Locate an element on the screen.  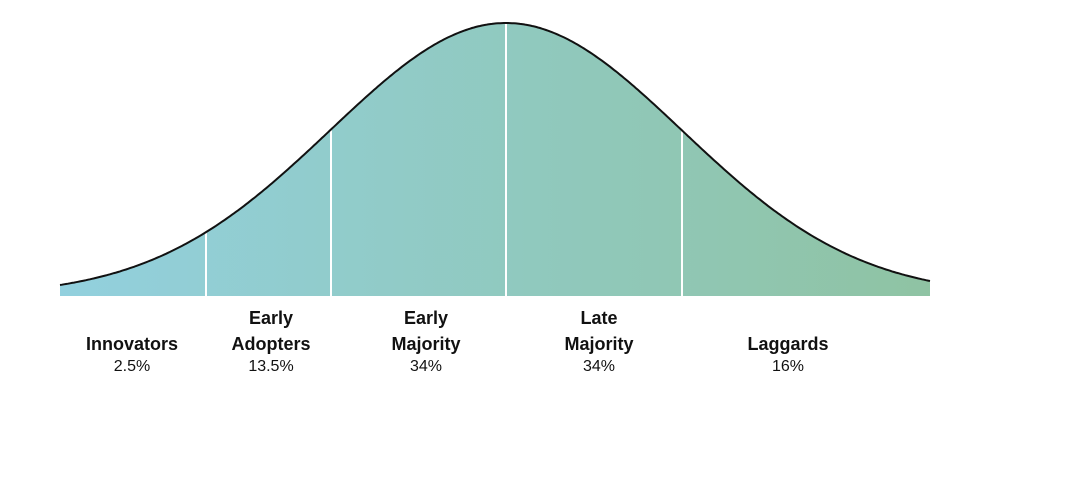
segment-label-innovators: Innovators 2.5% is located at coordinates (132, 354).